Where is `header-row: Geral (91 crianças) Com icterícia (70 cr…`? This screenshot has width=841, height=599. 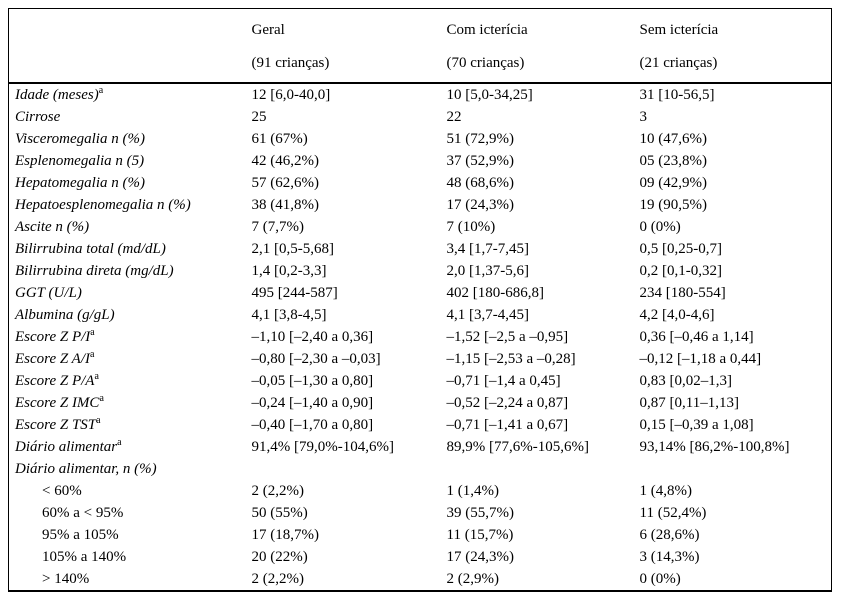 header-row: Geral (91 crianças) Com icterícia (70 cr… is located at coordinates (420, 46).